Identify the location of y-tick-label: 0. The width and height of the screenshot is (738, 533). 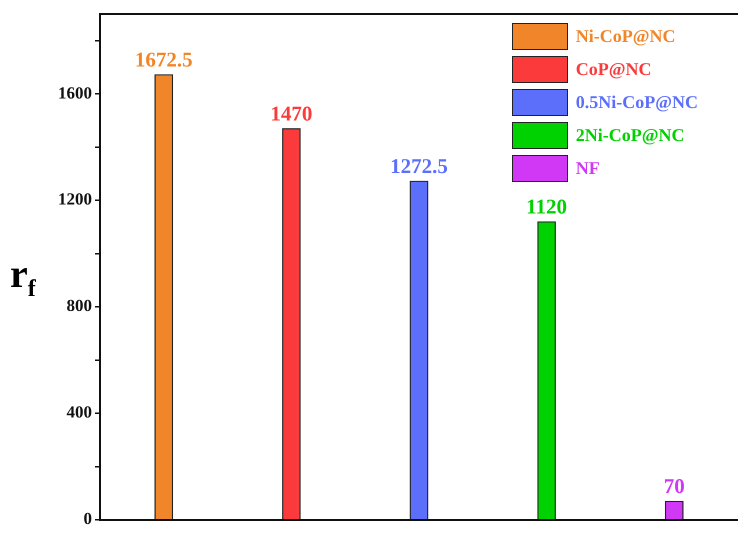
(88, 518).